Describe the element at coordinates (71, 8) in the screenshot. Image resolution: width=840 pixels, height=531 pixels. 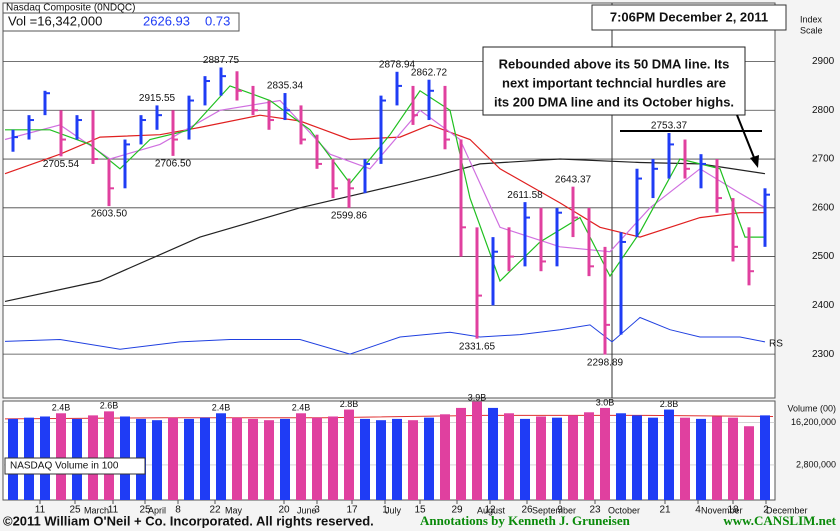
I see `chart-title: Nasdaq Composite (0NDQC)` at that location.